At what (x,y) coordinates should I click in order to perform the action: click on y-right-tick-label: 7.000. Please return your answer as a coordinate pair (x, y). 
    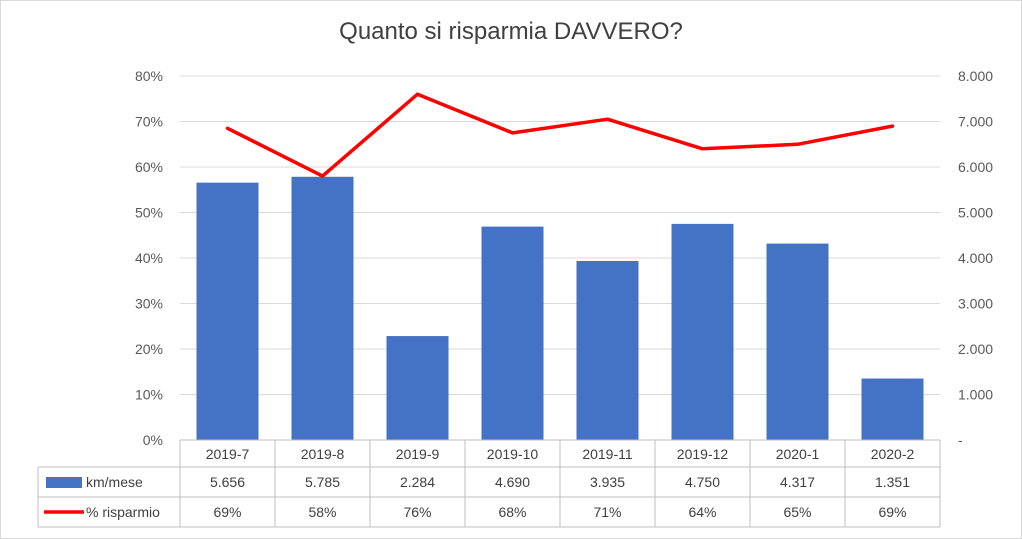
    Looking at the image, I should click on (975, 122).